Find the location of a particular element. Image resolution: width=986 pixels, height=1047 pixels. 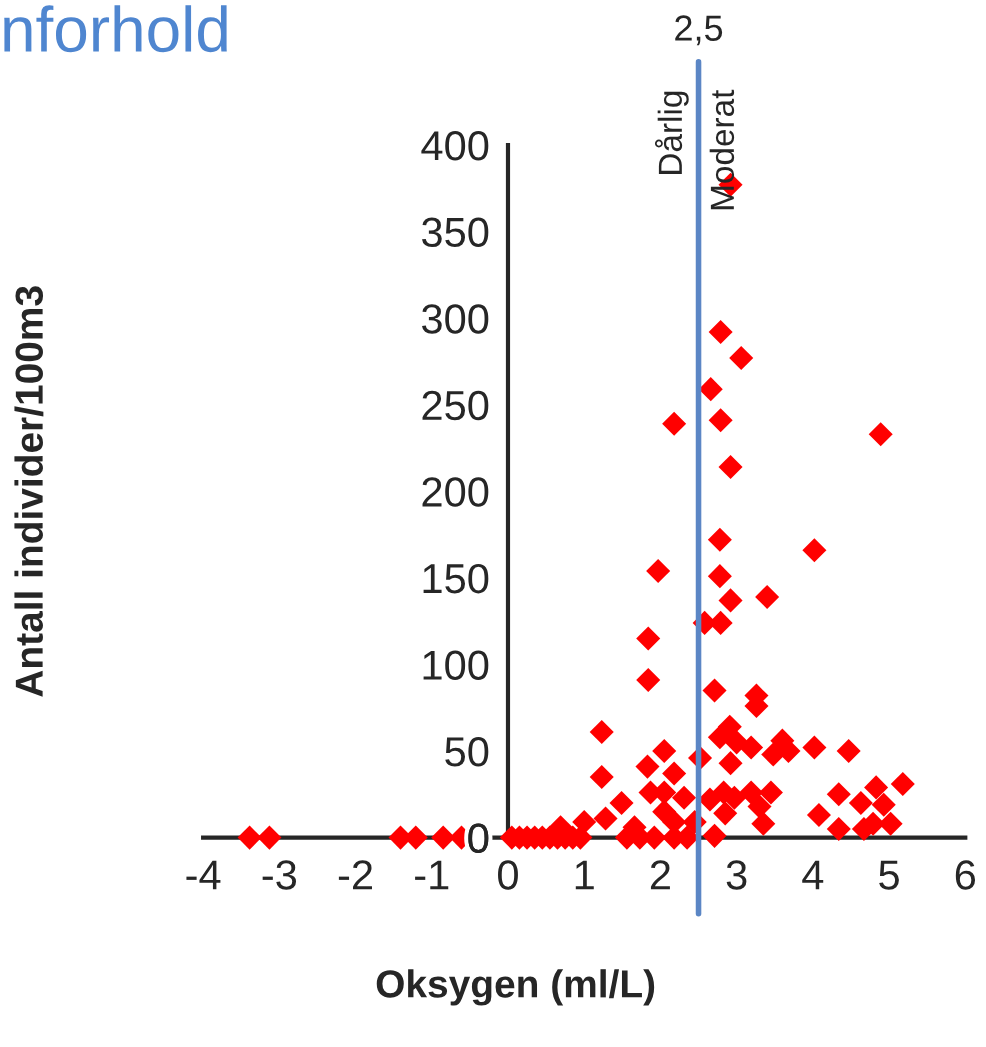

ref-line-label: 2,5 is located at coordinates (699, 30).